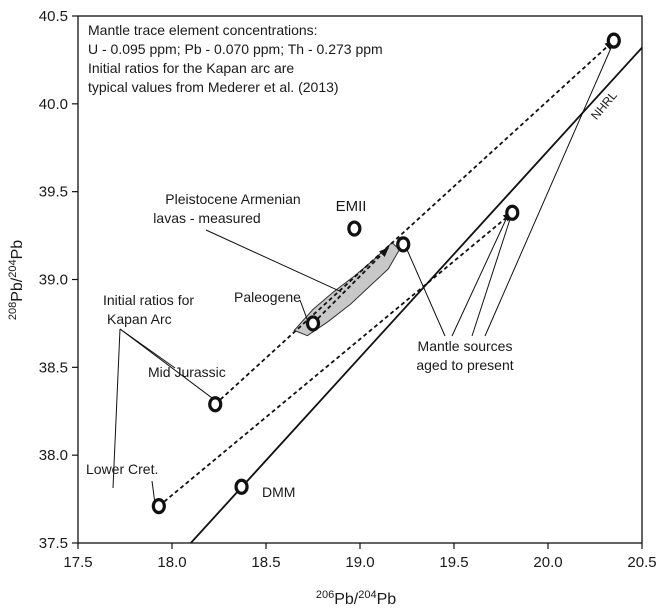 This screenshot has width=669, height=611. What do you see at coordinates (16, 280) in the screenshot?
I see `y-axis-label: 208Pb/204Pb` at bounding box center [16, 280].